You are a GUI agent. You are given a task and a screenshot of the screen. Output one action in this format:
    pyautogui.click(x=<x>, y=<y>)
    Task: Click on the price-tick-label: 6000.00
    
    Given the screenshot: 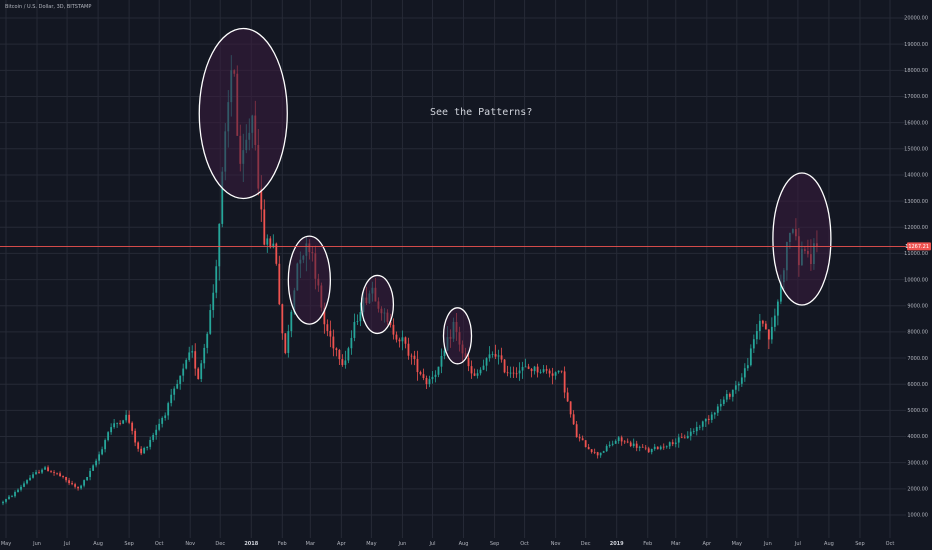 What is the action you would take?
    pyautogui.click(x=917, y=385)
    